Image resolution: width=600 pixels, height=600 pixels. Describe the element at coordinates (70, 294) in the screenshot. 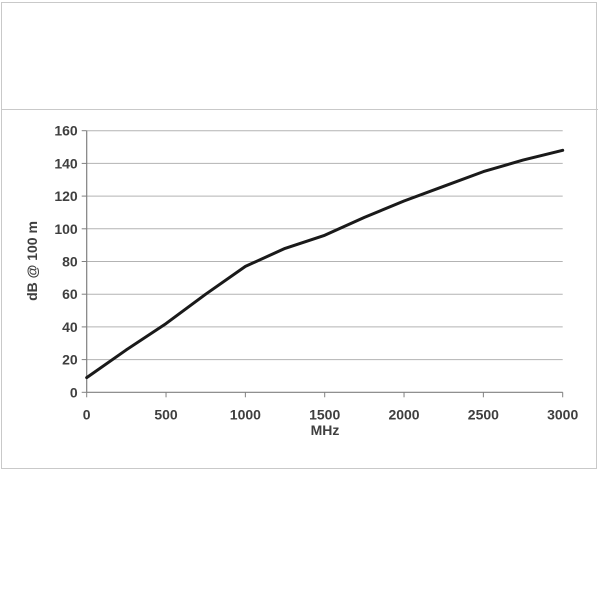

I see `y-tick-label: 60` at that location.